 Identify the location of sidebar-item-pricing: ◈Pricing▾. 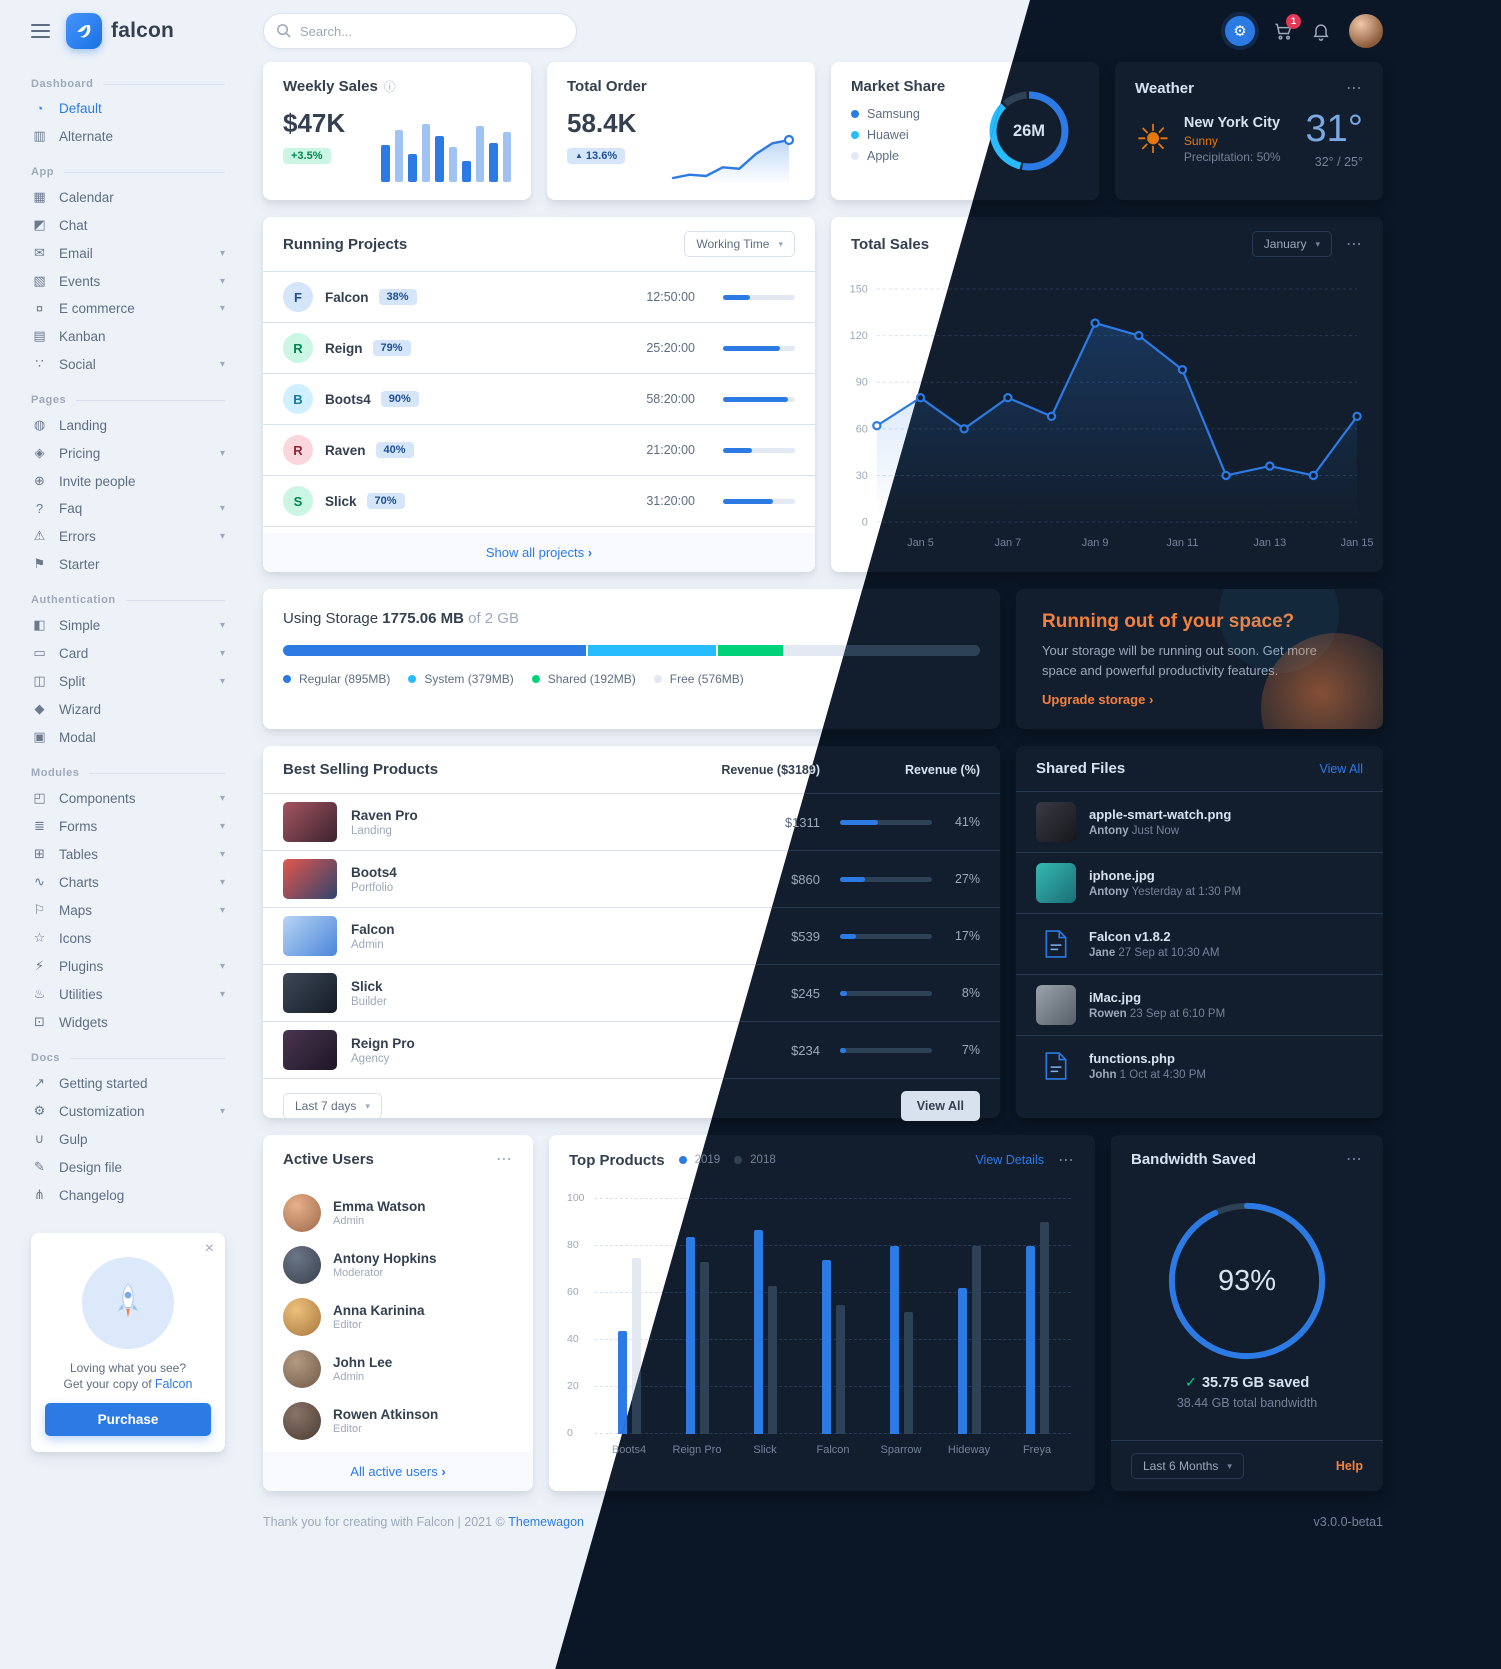
(128, 453).